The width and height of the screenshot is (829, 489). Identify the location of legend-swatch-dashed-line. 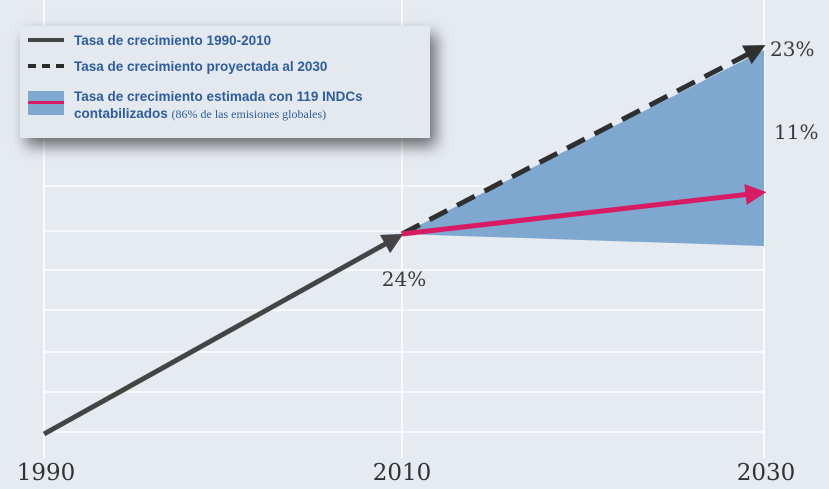
(46, 66).